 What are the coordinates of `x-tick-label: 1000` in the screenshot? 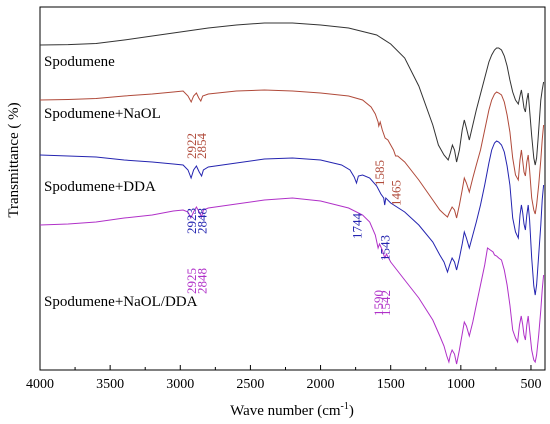 It's located at (461, 384).